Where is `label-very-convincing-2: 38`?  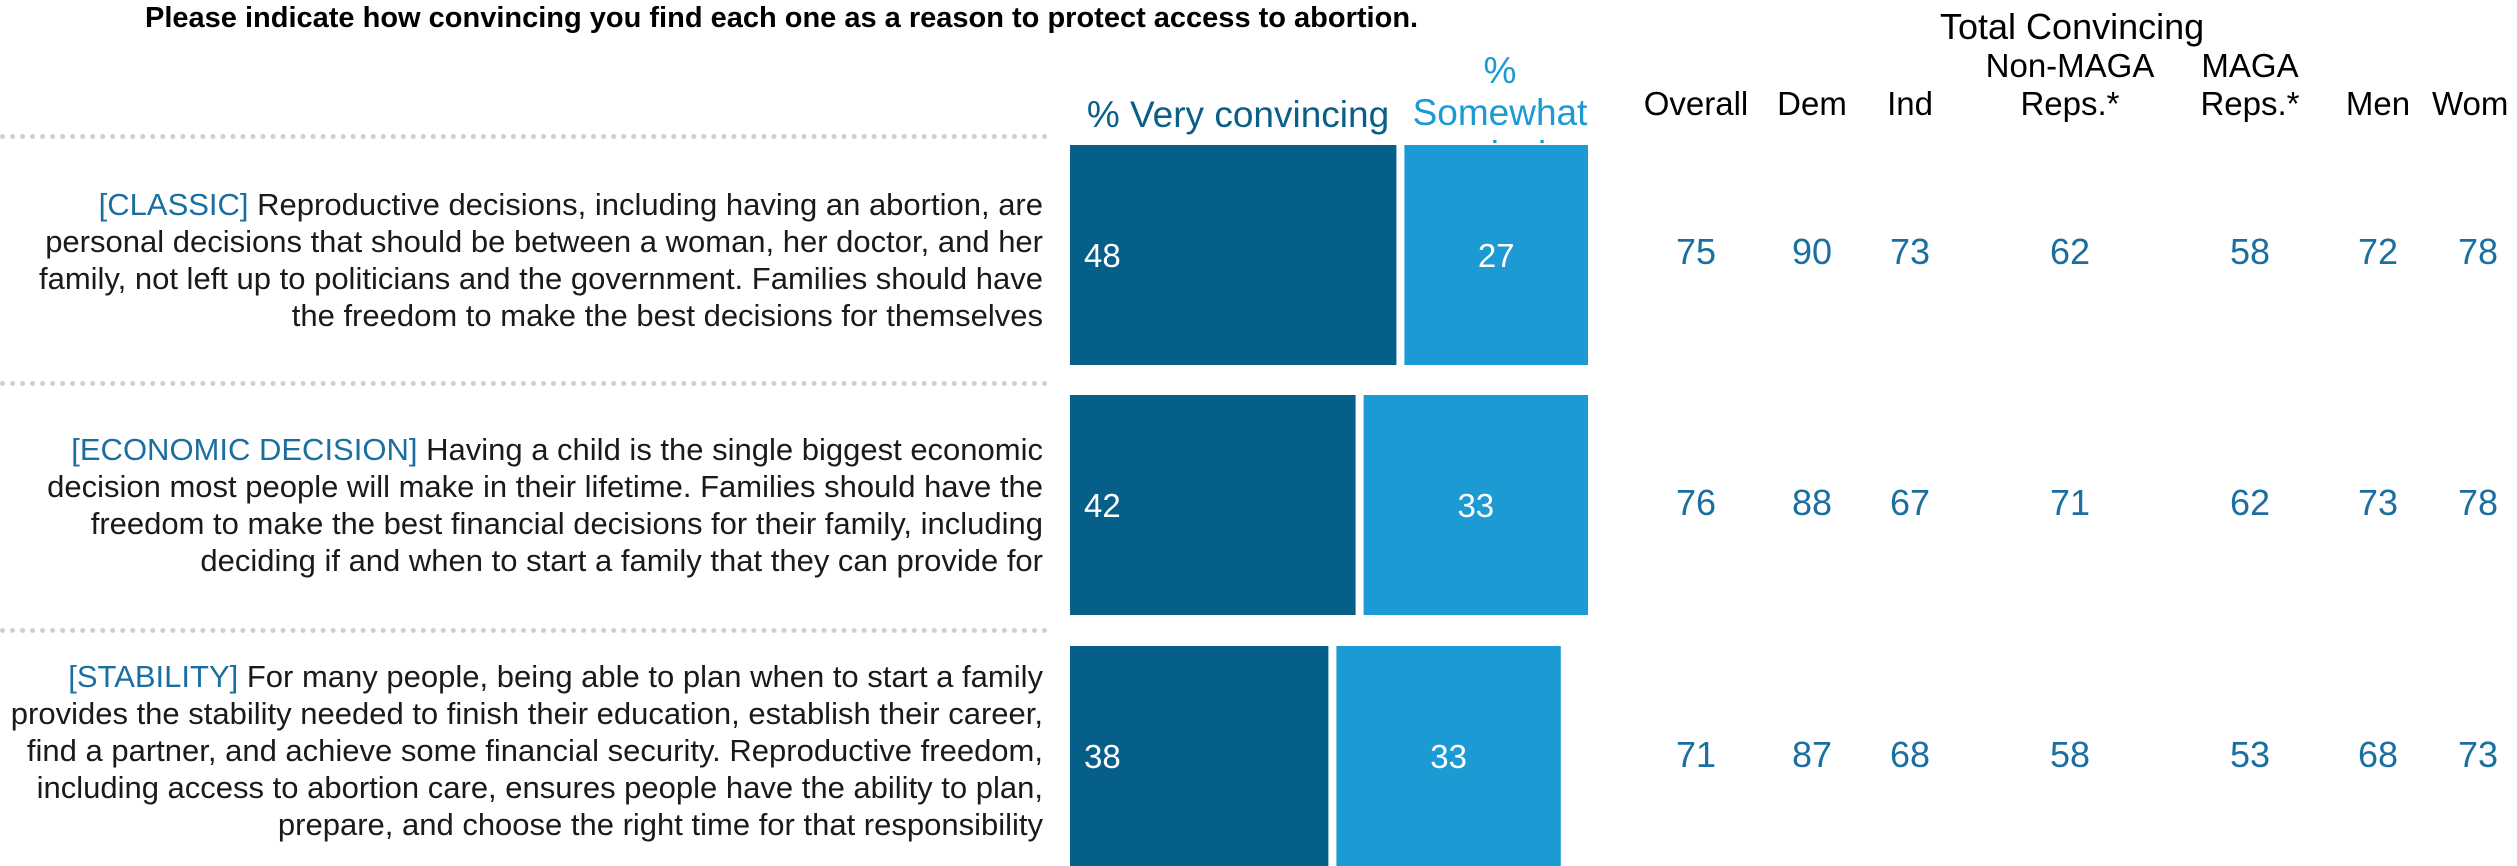 label-very-convincing-2: 38 is located at coordinates (1102, 756).